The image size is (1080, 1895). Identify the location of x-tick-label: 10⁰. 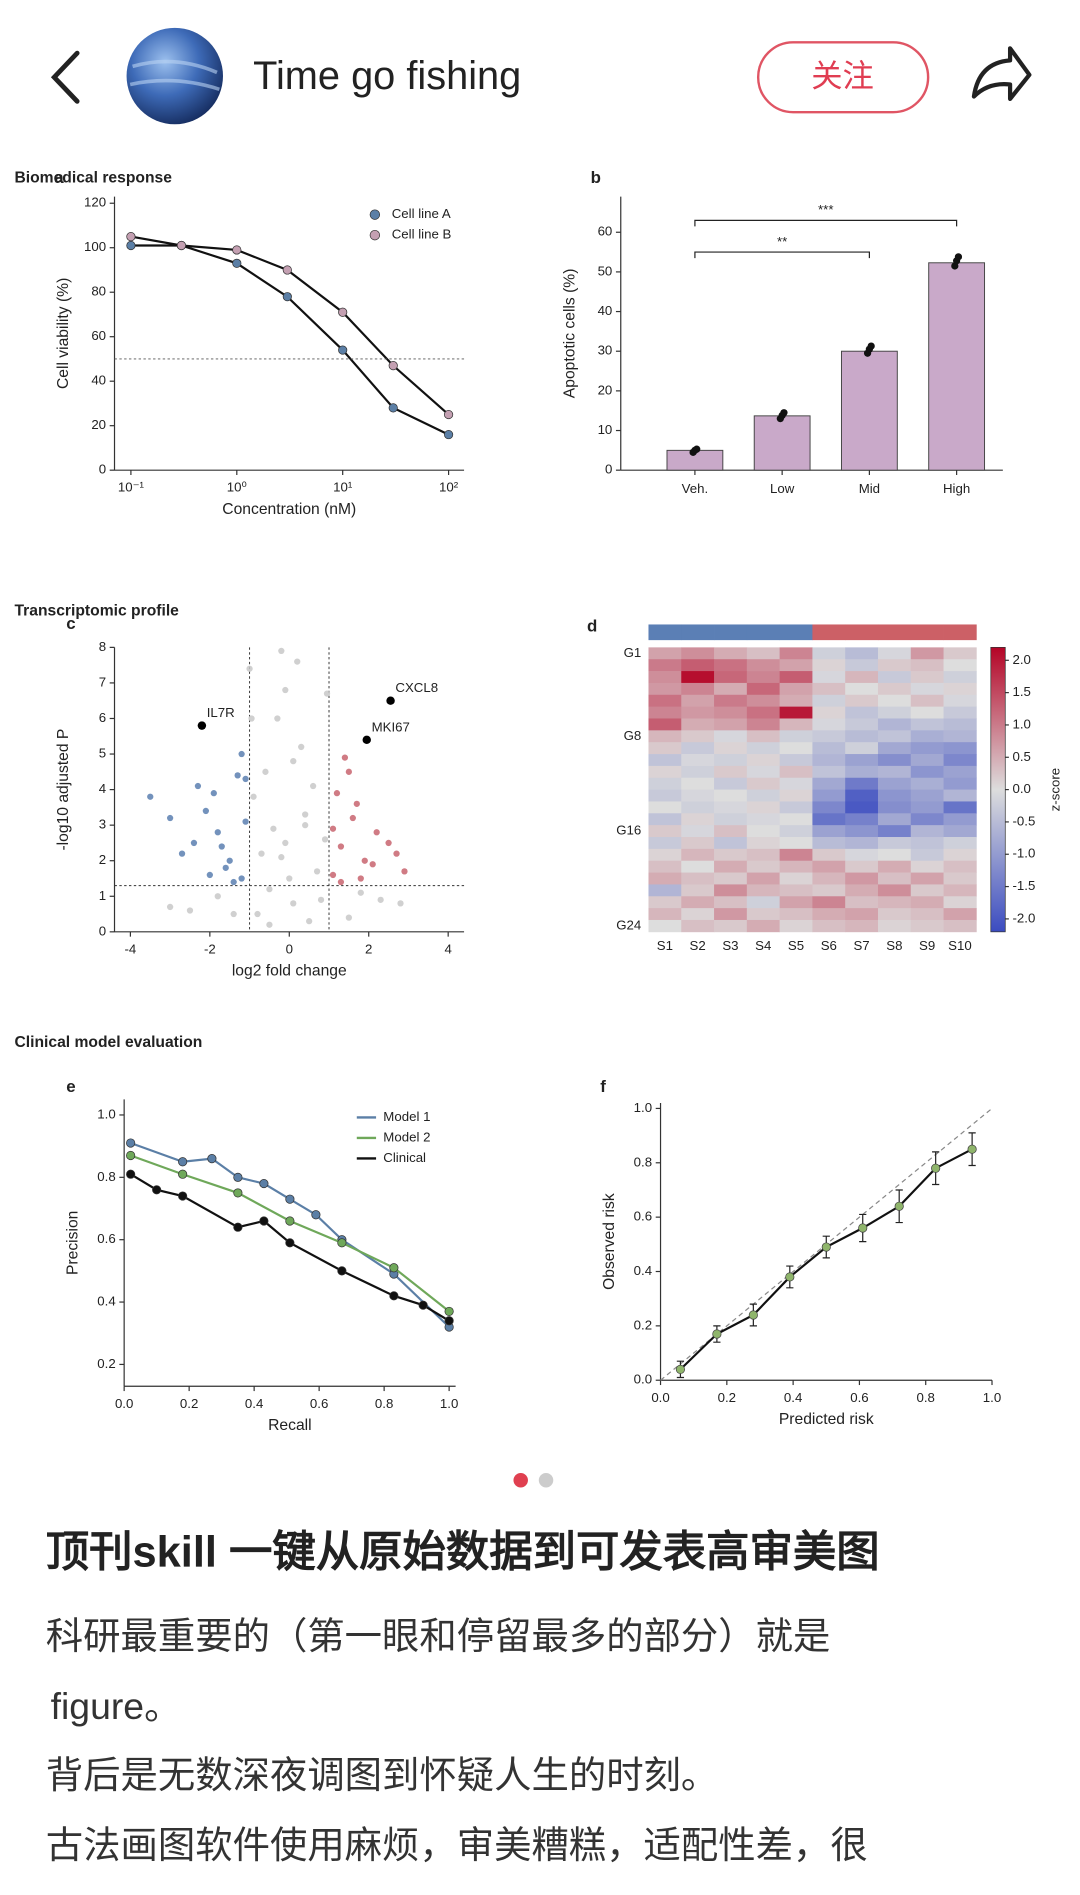
(237, 487).